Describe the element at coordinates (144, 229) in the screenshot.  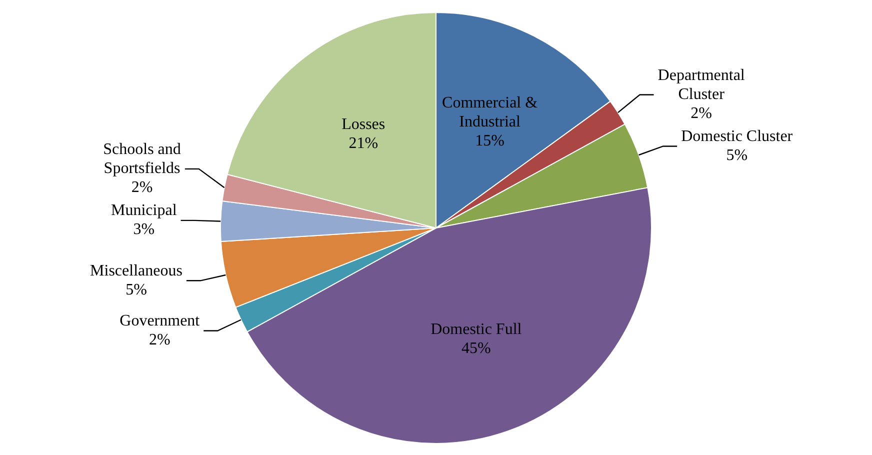
I see `data-label: 3%` at that location.